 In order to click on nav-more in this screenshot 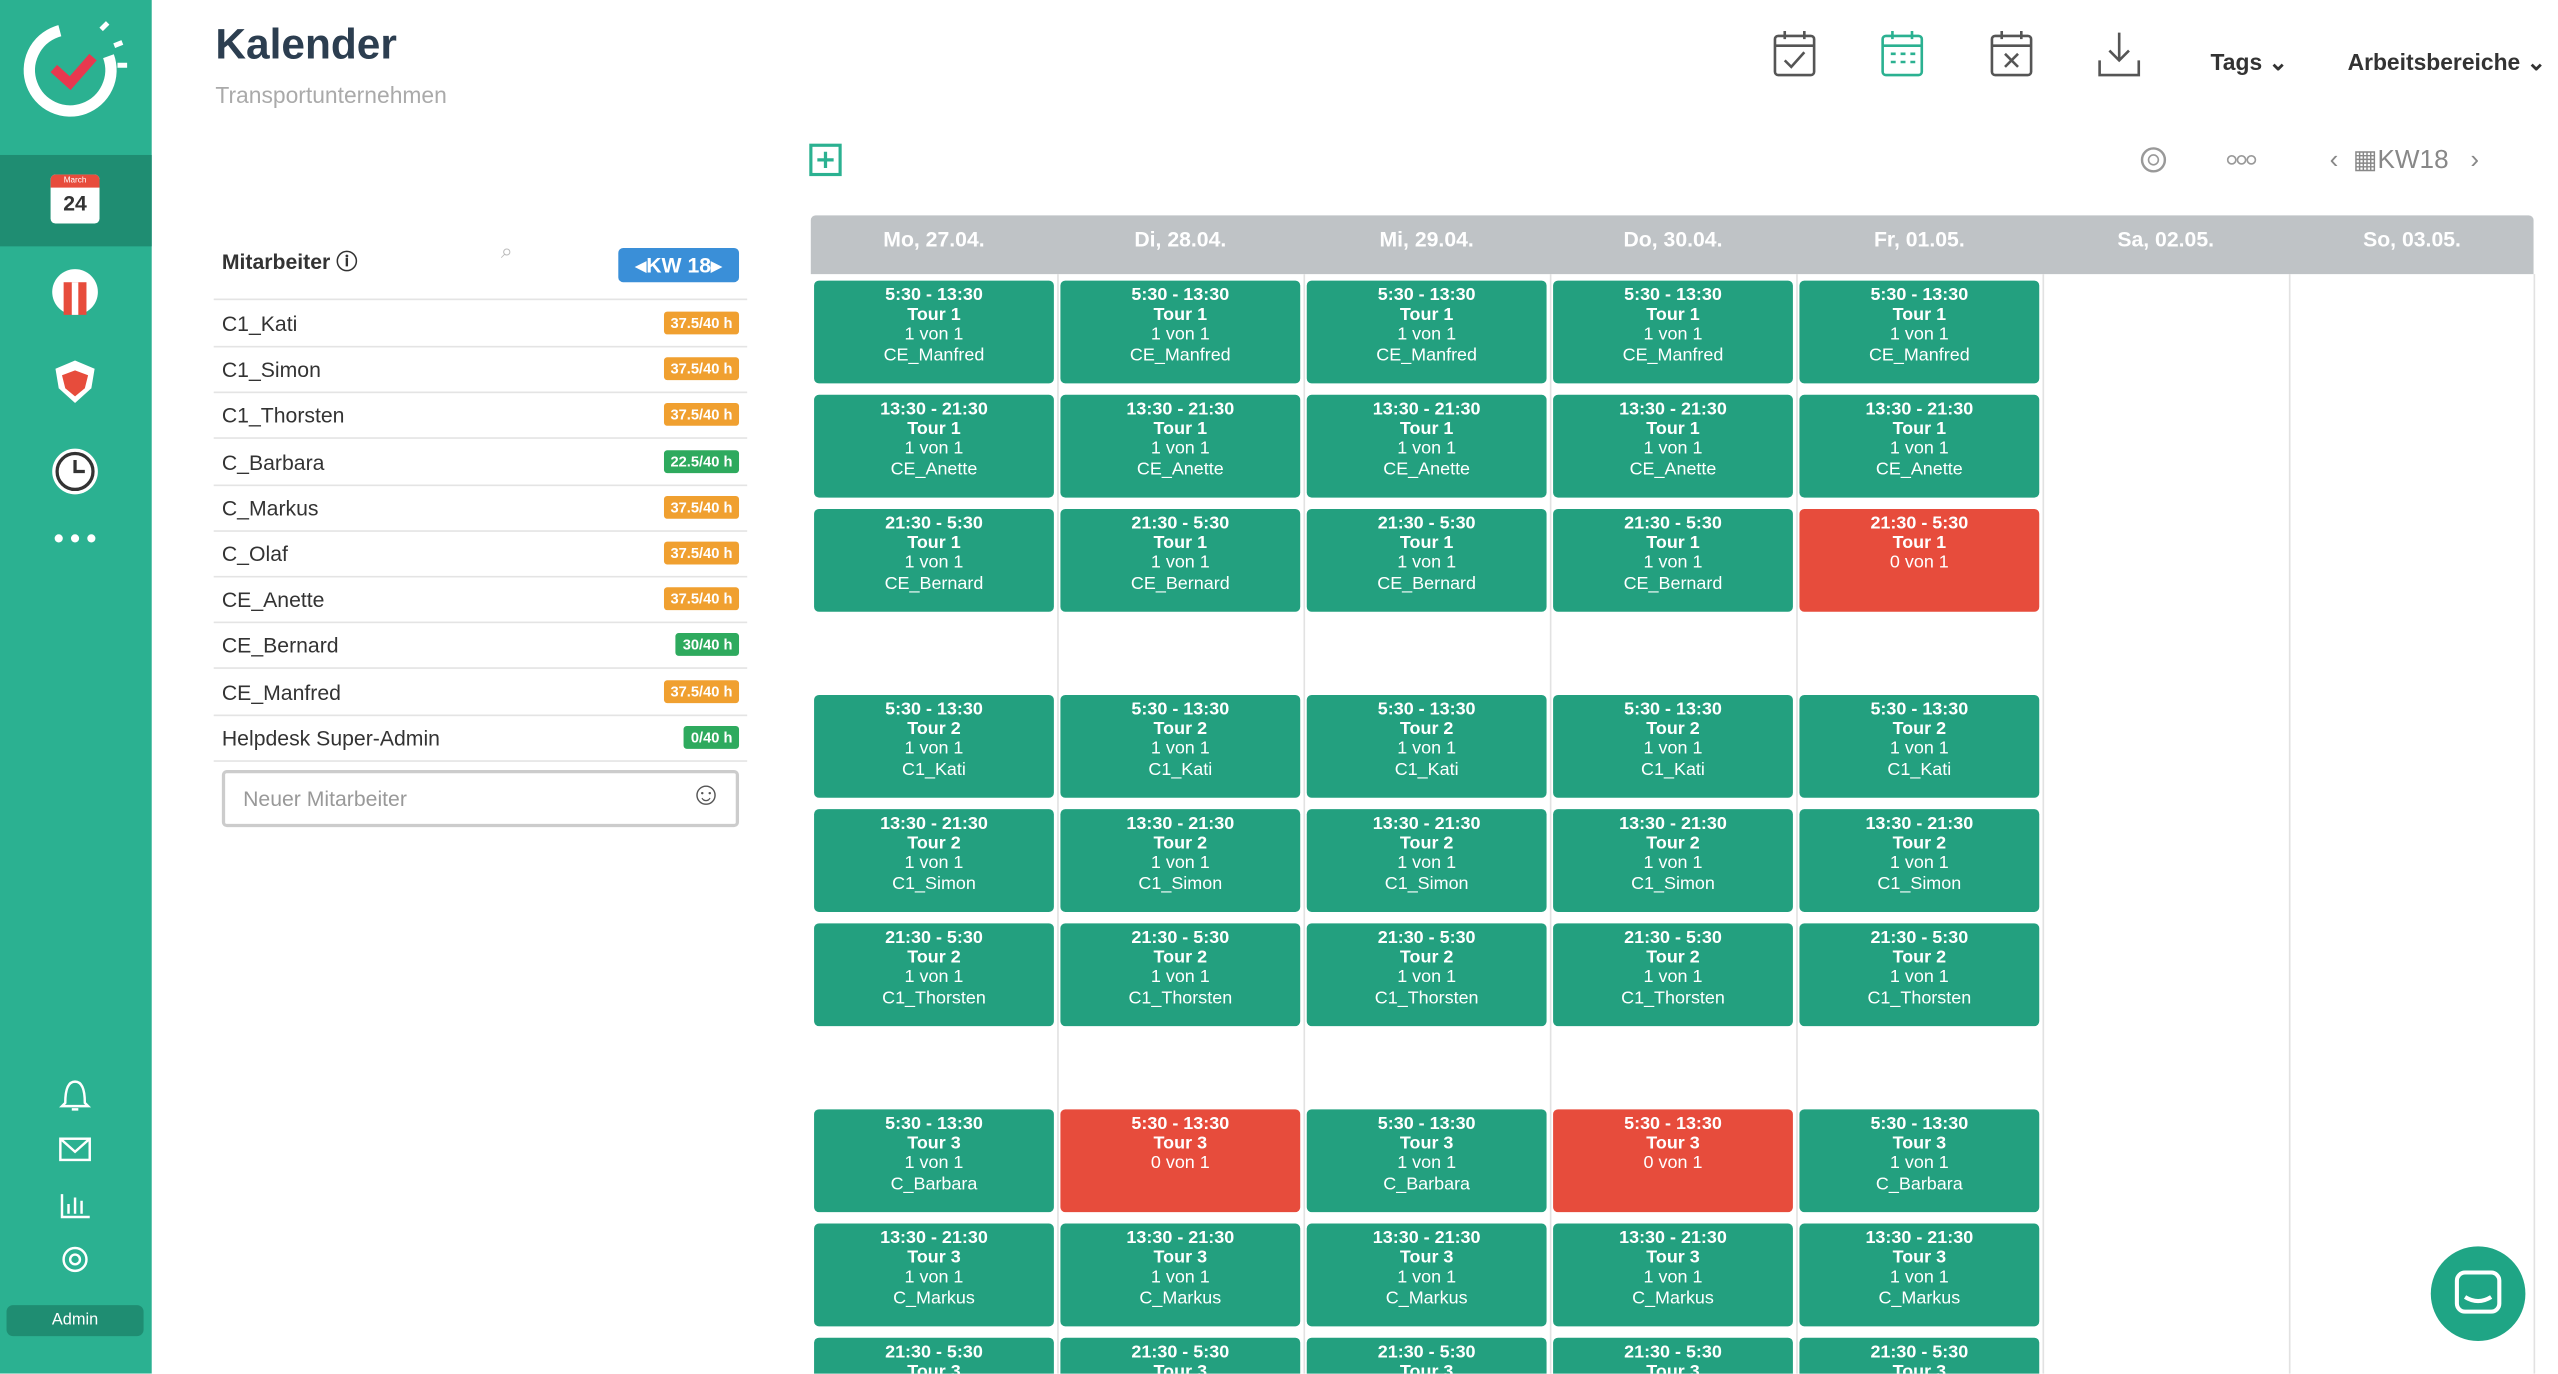, I will do `click(75, 538)`.